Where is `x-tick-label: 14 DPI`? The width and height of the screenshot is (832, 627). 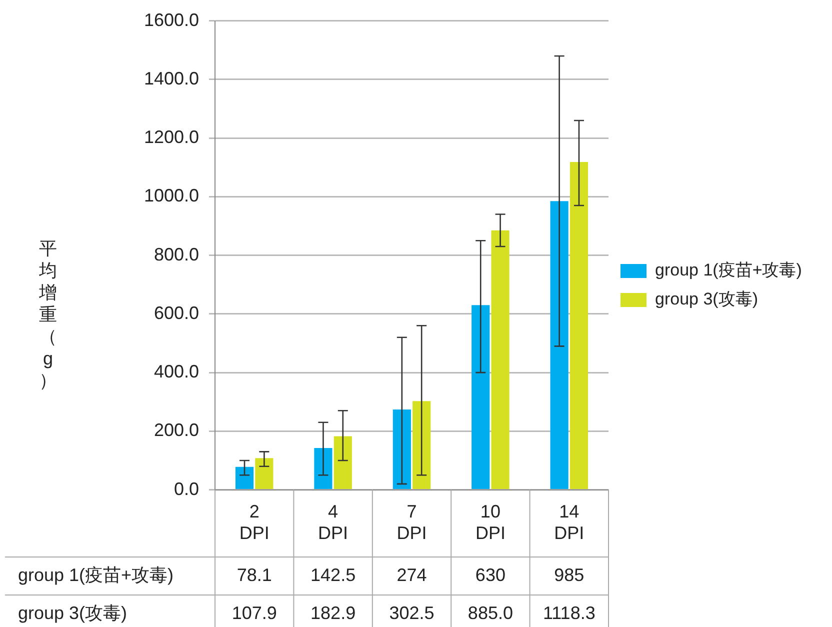 x-tick-label: 14 DPI is located at coordinates (569, 523).